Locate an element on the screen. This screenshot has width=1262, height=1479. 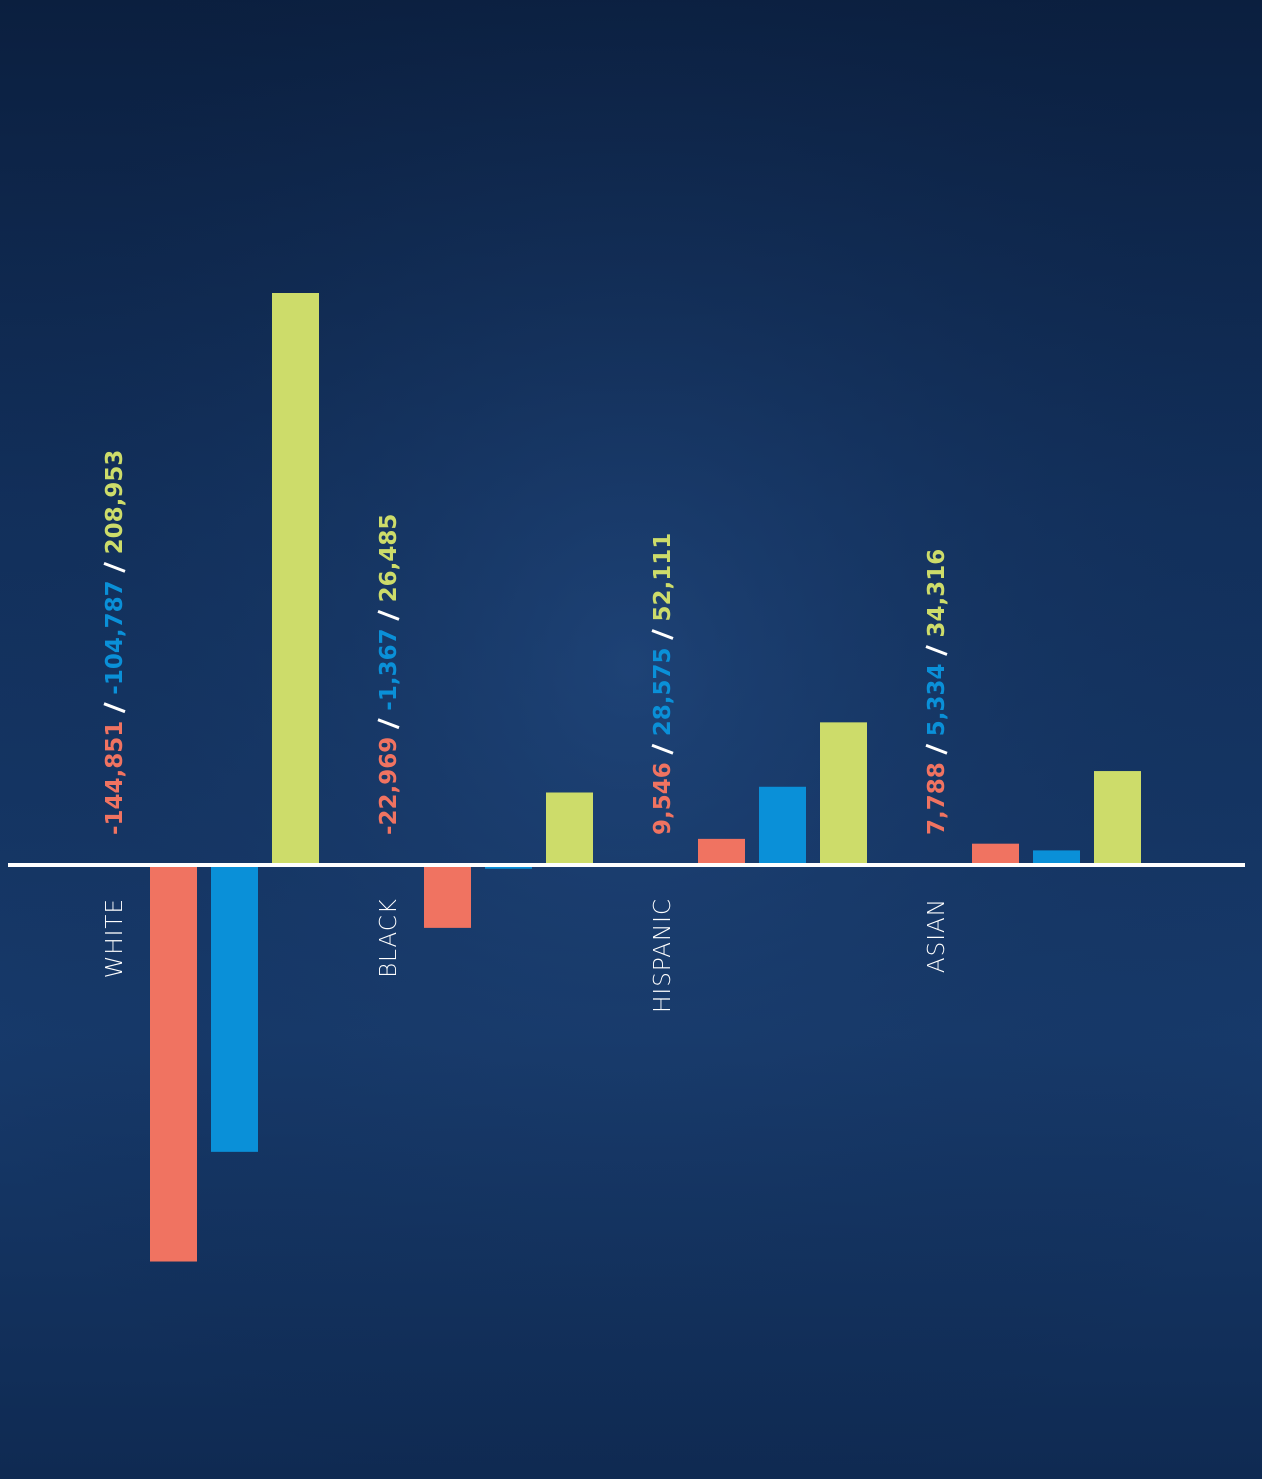
value-label-group: -22,969 -1,367 26,485 is located at coordinates (389, 674).